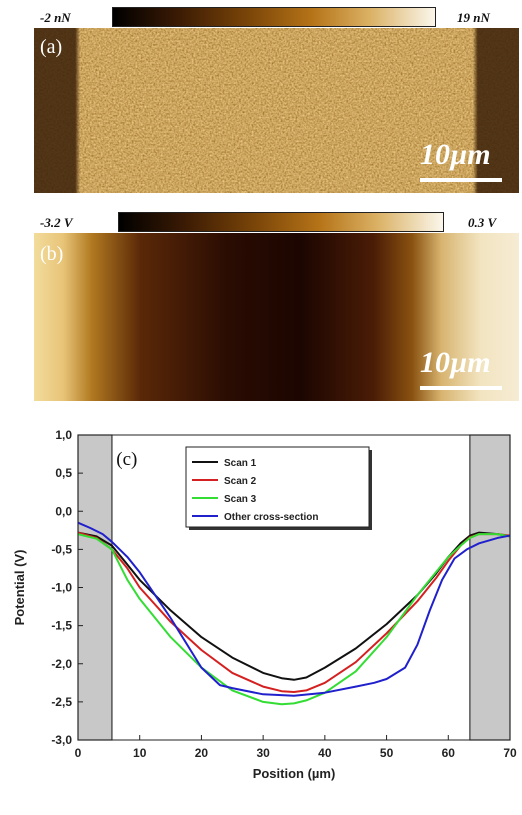 Image resolution: width=522 pixels, height=815 pixels. What do you see at coordinates (78, 753) in the screenshot?
I see `x-tick-label: 0` at bounding box center [78, 753].